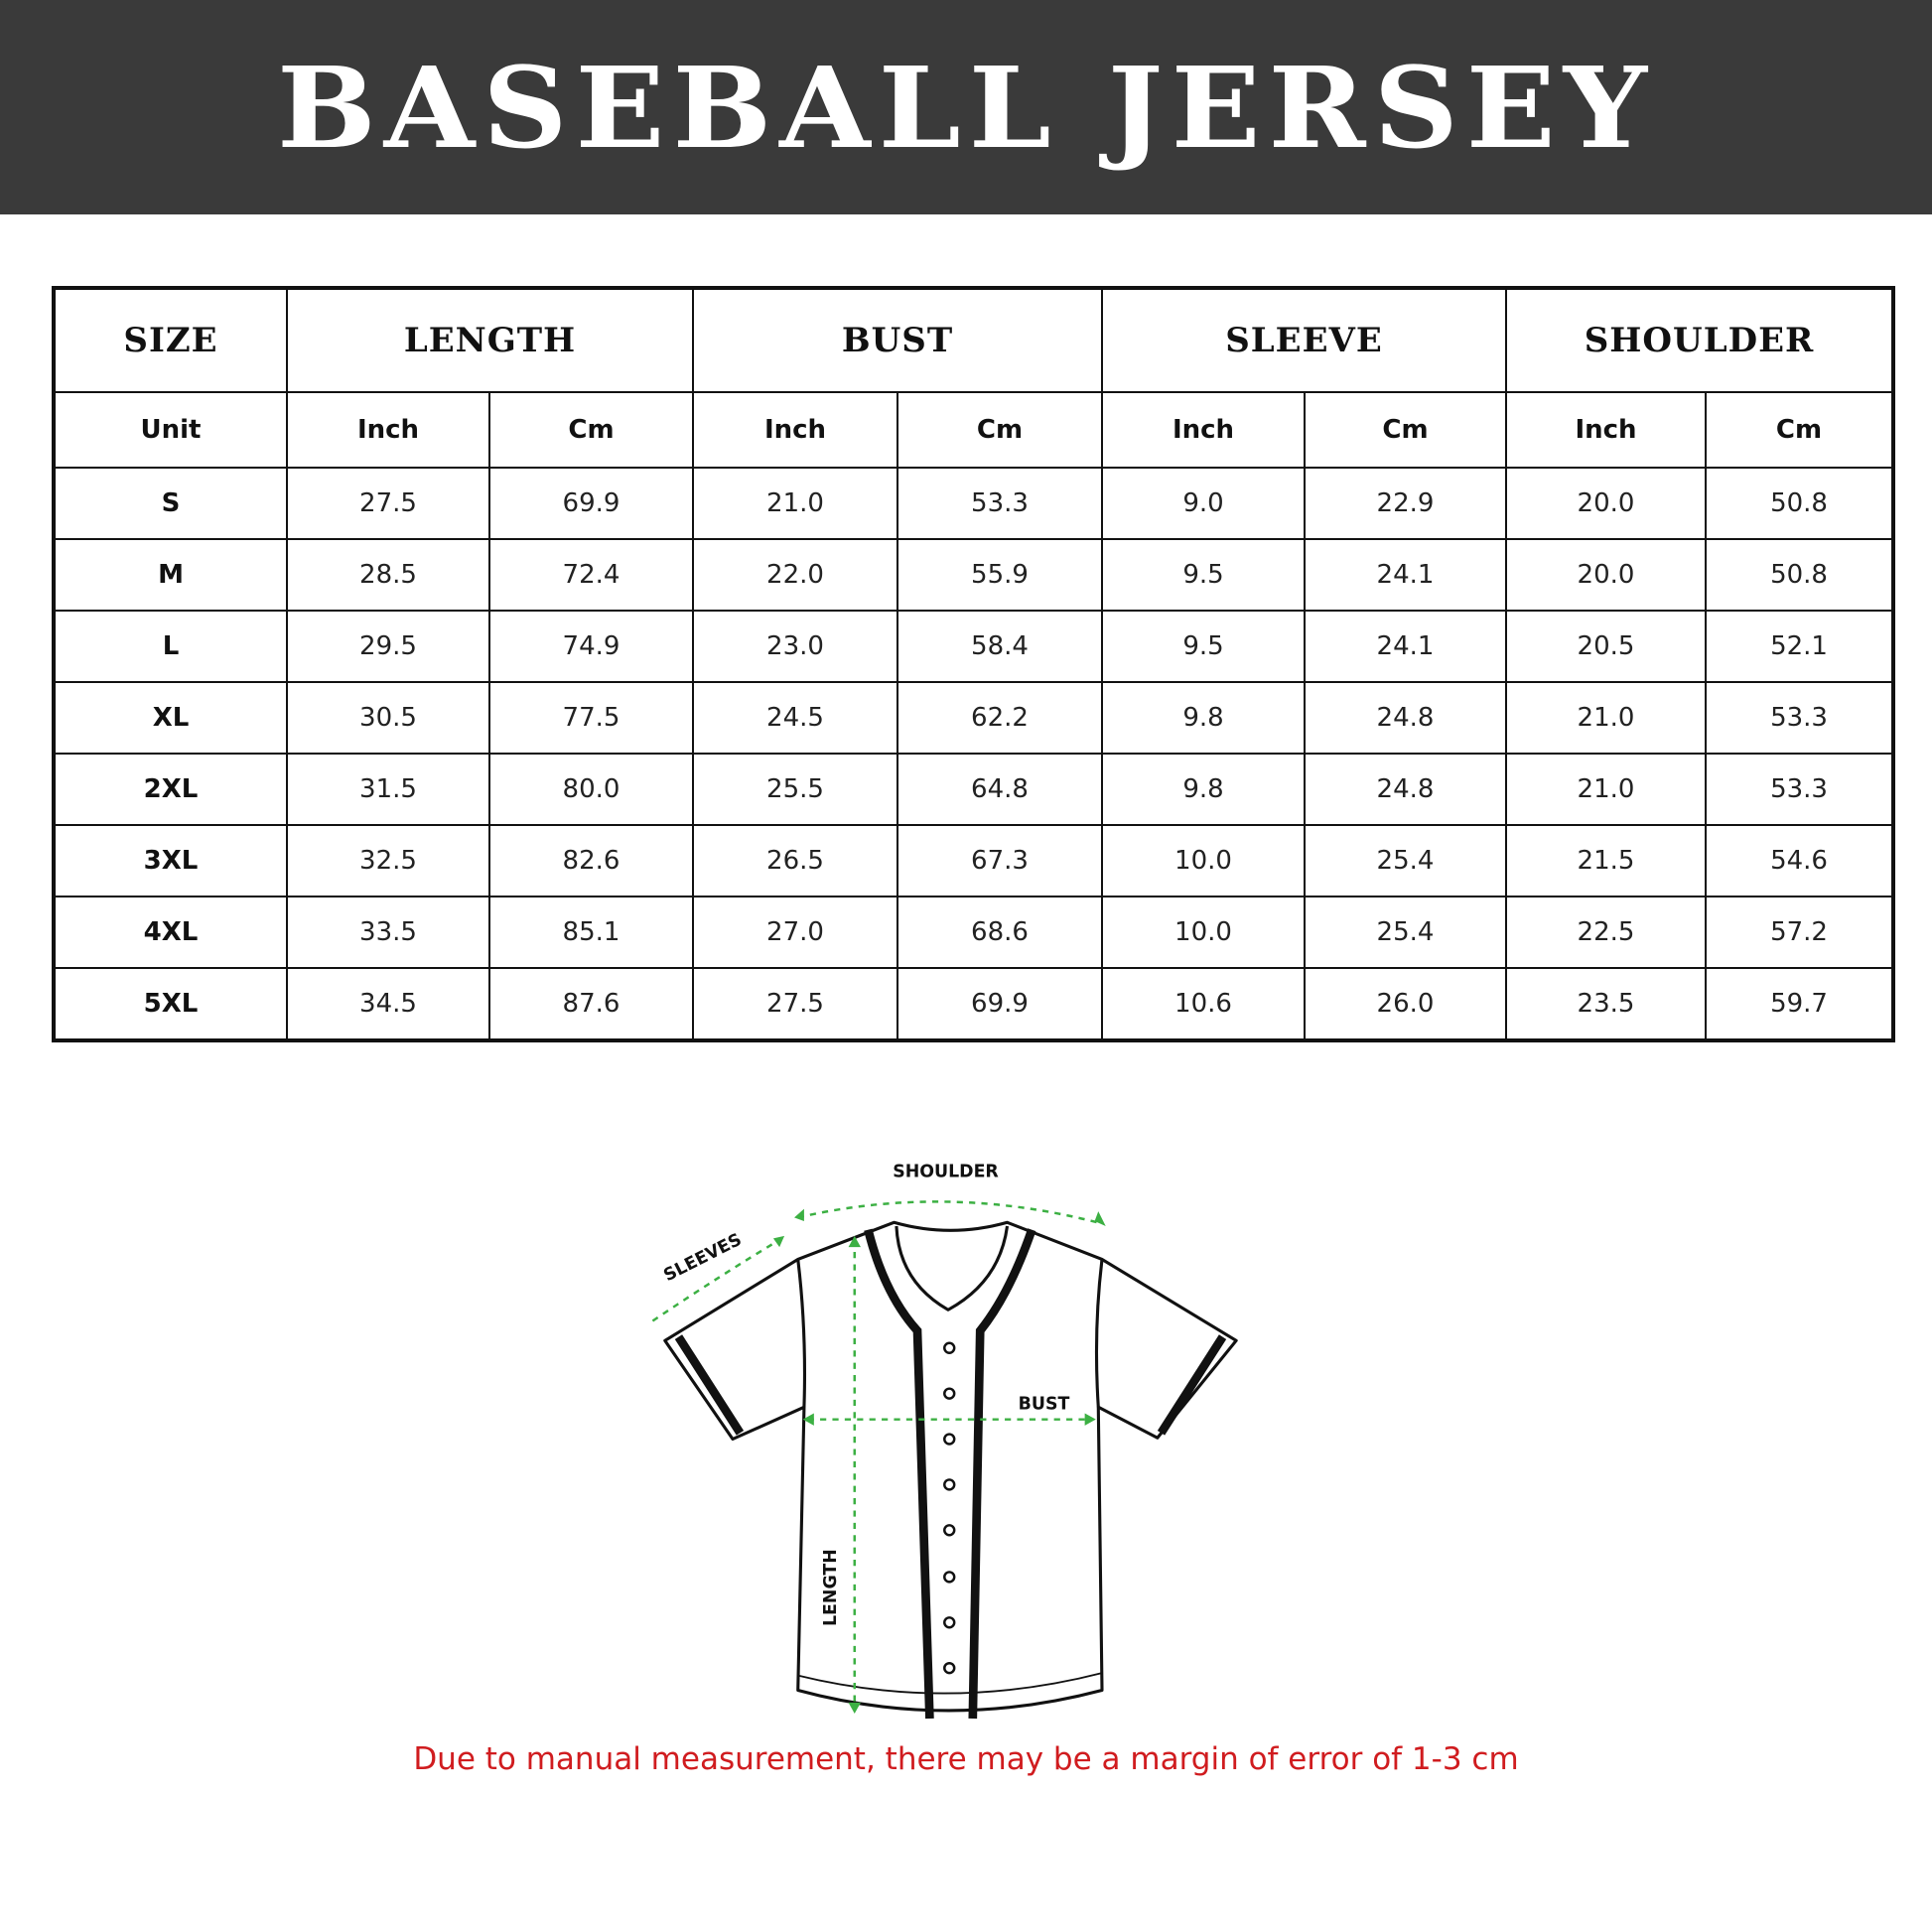  What do you see at coordinates (170, 430) in the screenshot?
I see `unit-label: Unit` at bounding box center [170, 430].